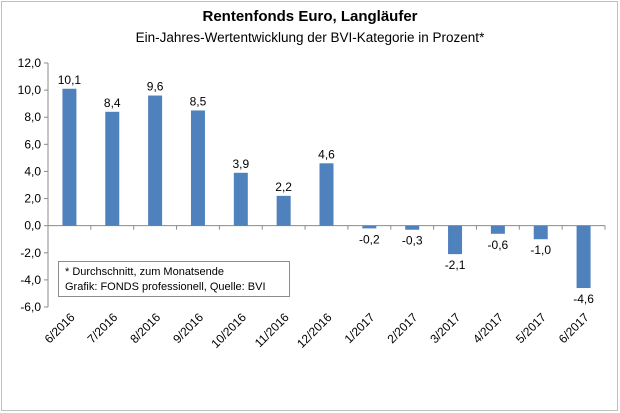 This screenshot has width=620, height=413. I want to click on x-tick-label: 1/2017, so click(360, 328).